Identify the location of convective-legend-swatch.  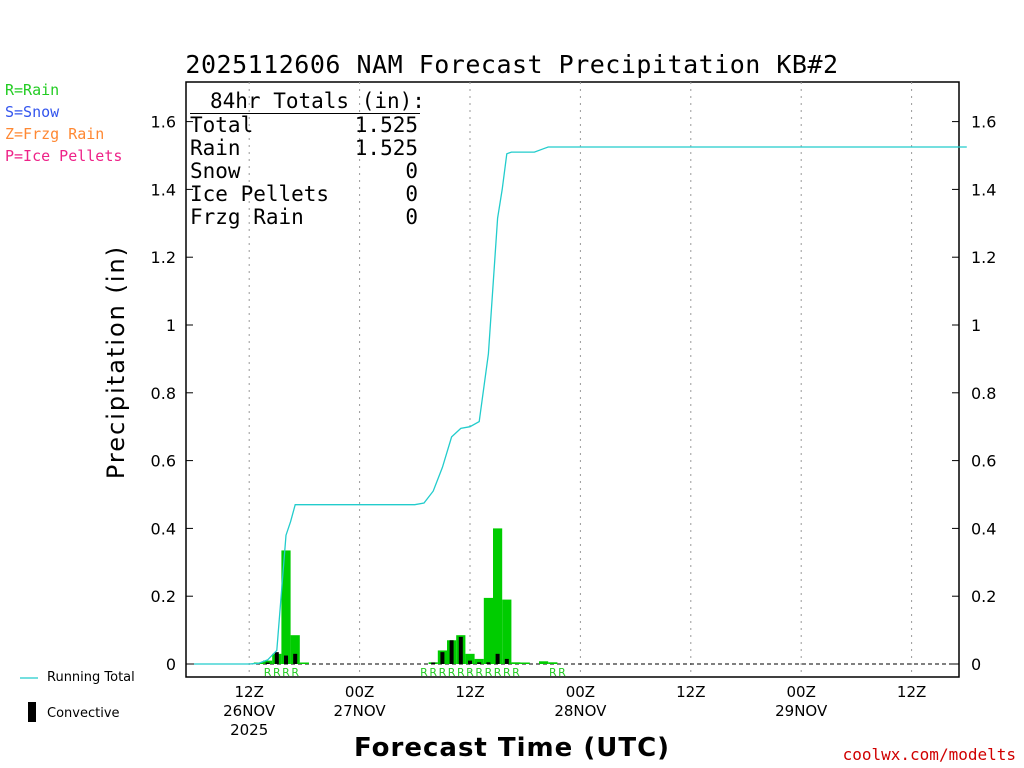
(32, 712).